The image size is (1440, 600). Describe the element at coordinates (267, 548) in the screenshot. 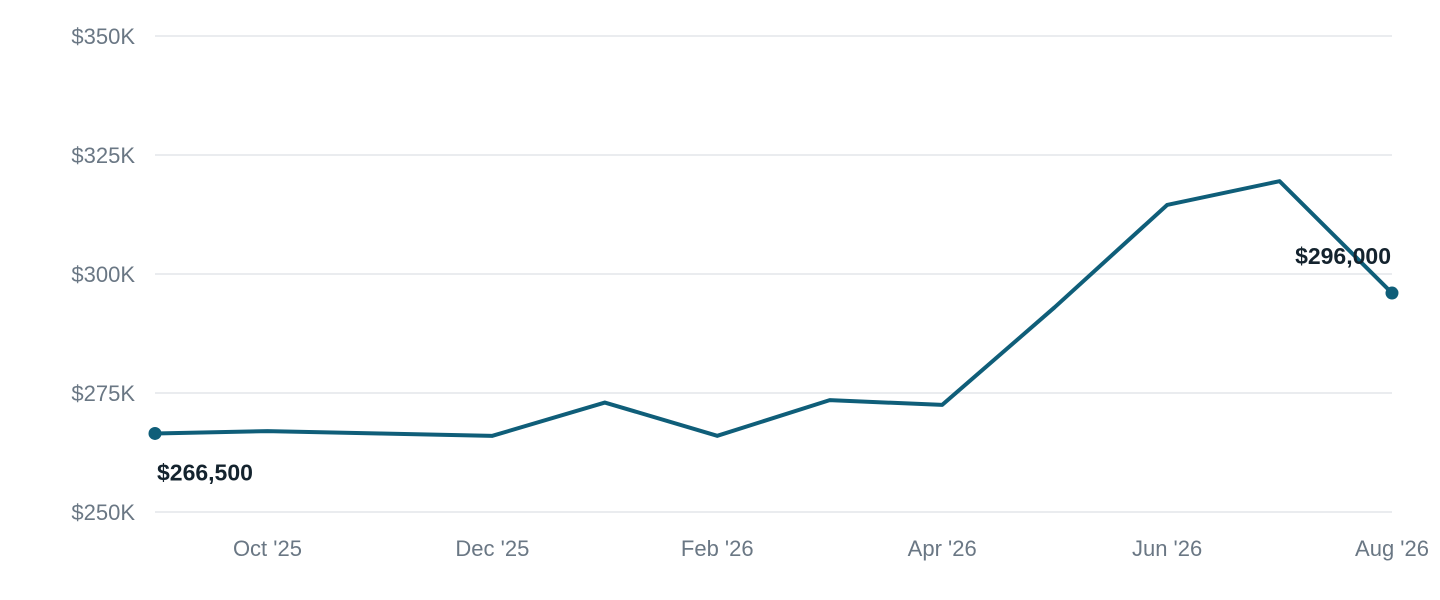

I see `x-tick-label: Oct '25` at that location.